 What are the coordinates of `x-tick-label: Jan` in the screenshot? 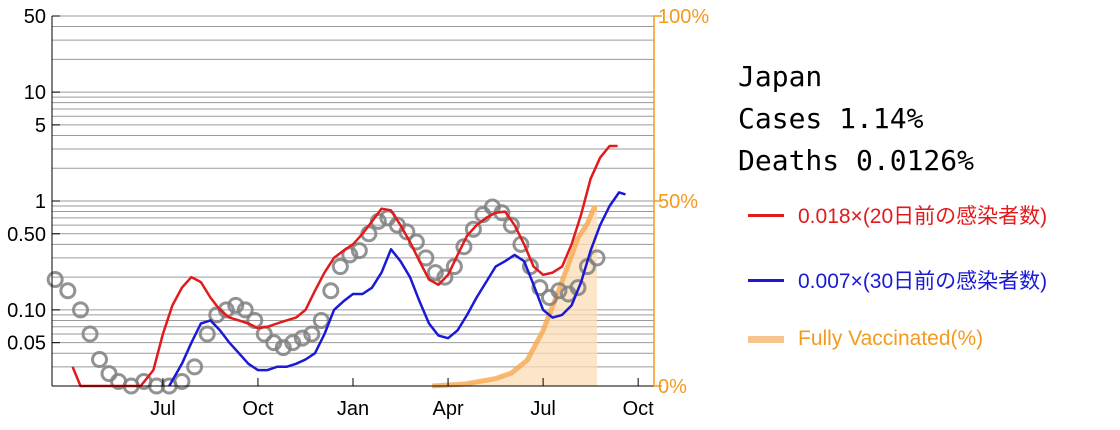 It's located at (353, 409).